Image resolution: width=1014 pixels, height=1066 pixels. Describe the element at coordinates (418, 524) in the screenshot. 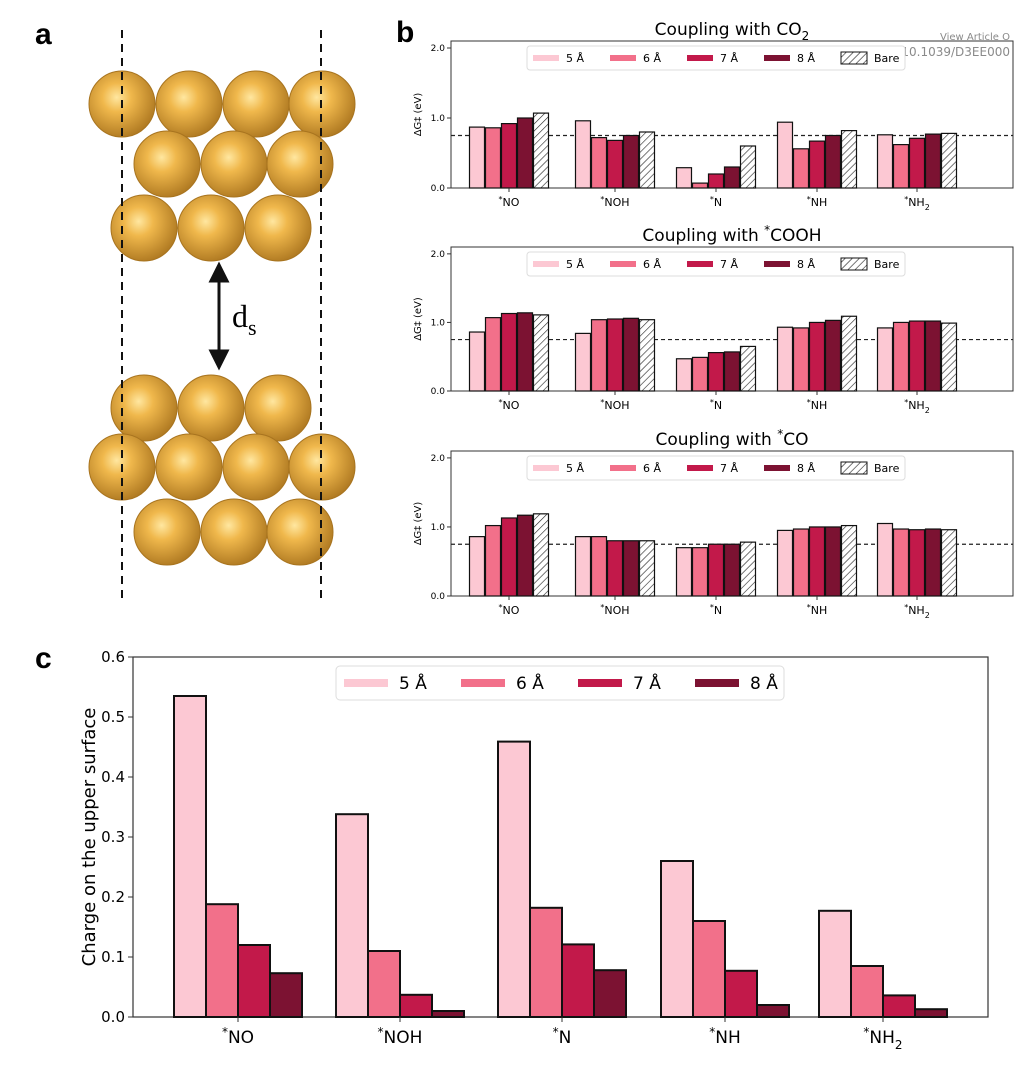

I see `y-axis-label: ΔG‡ (eV)` at that location.